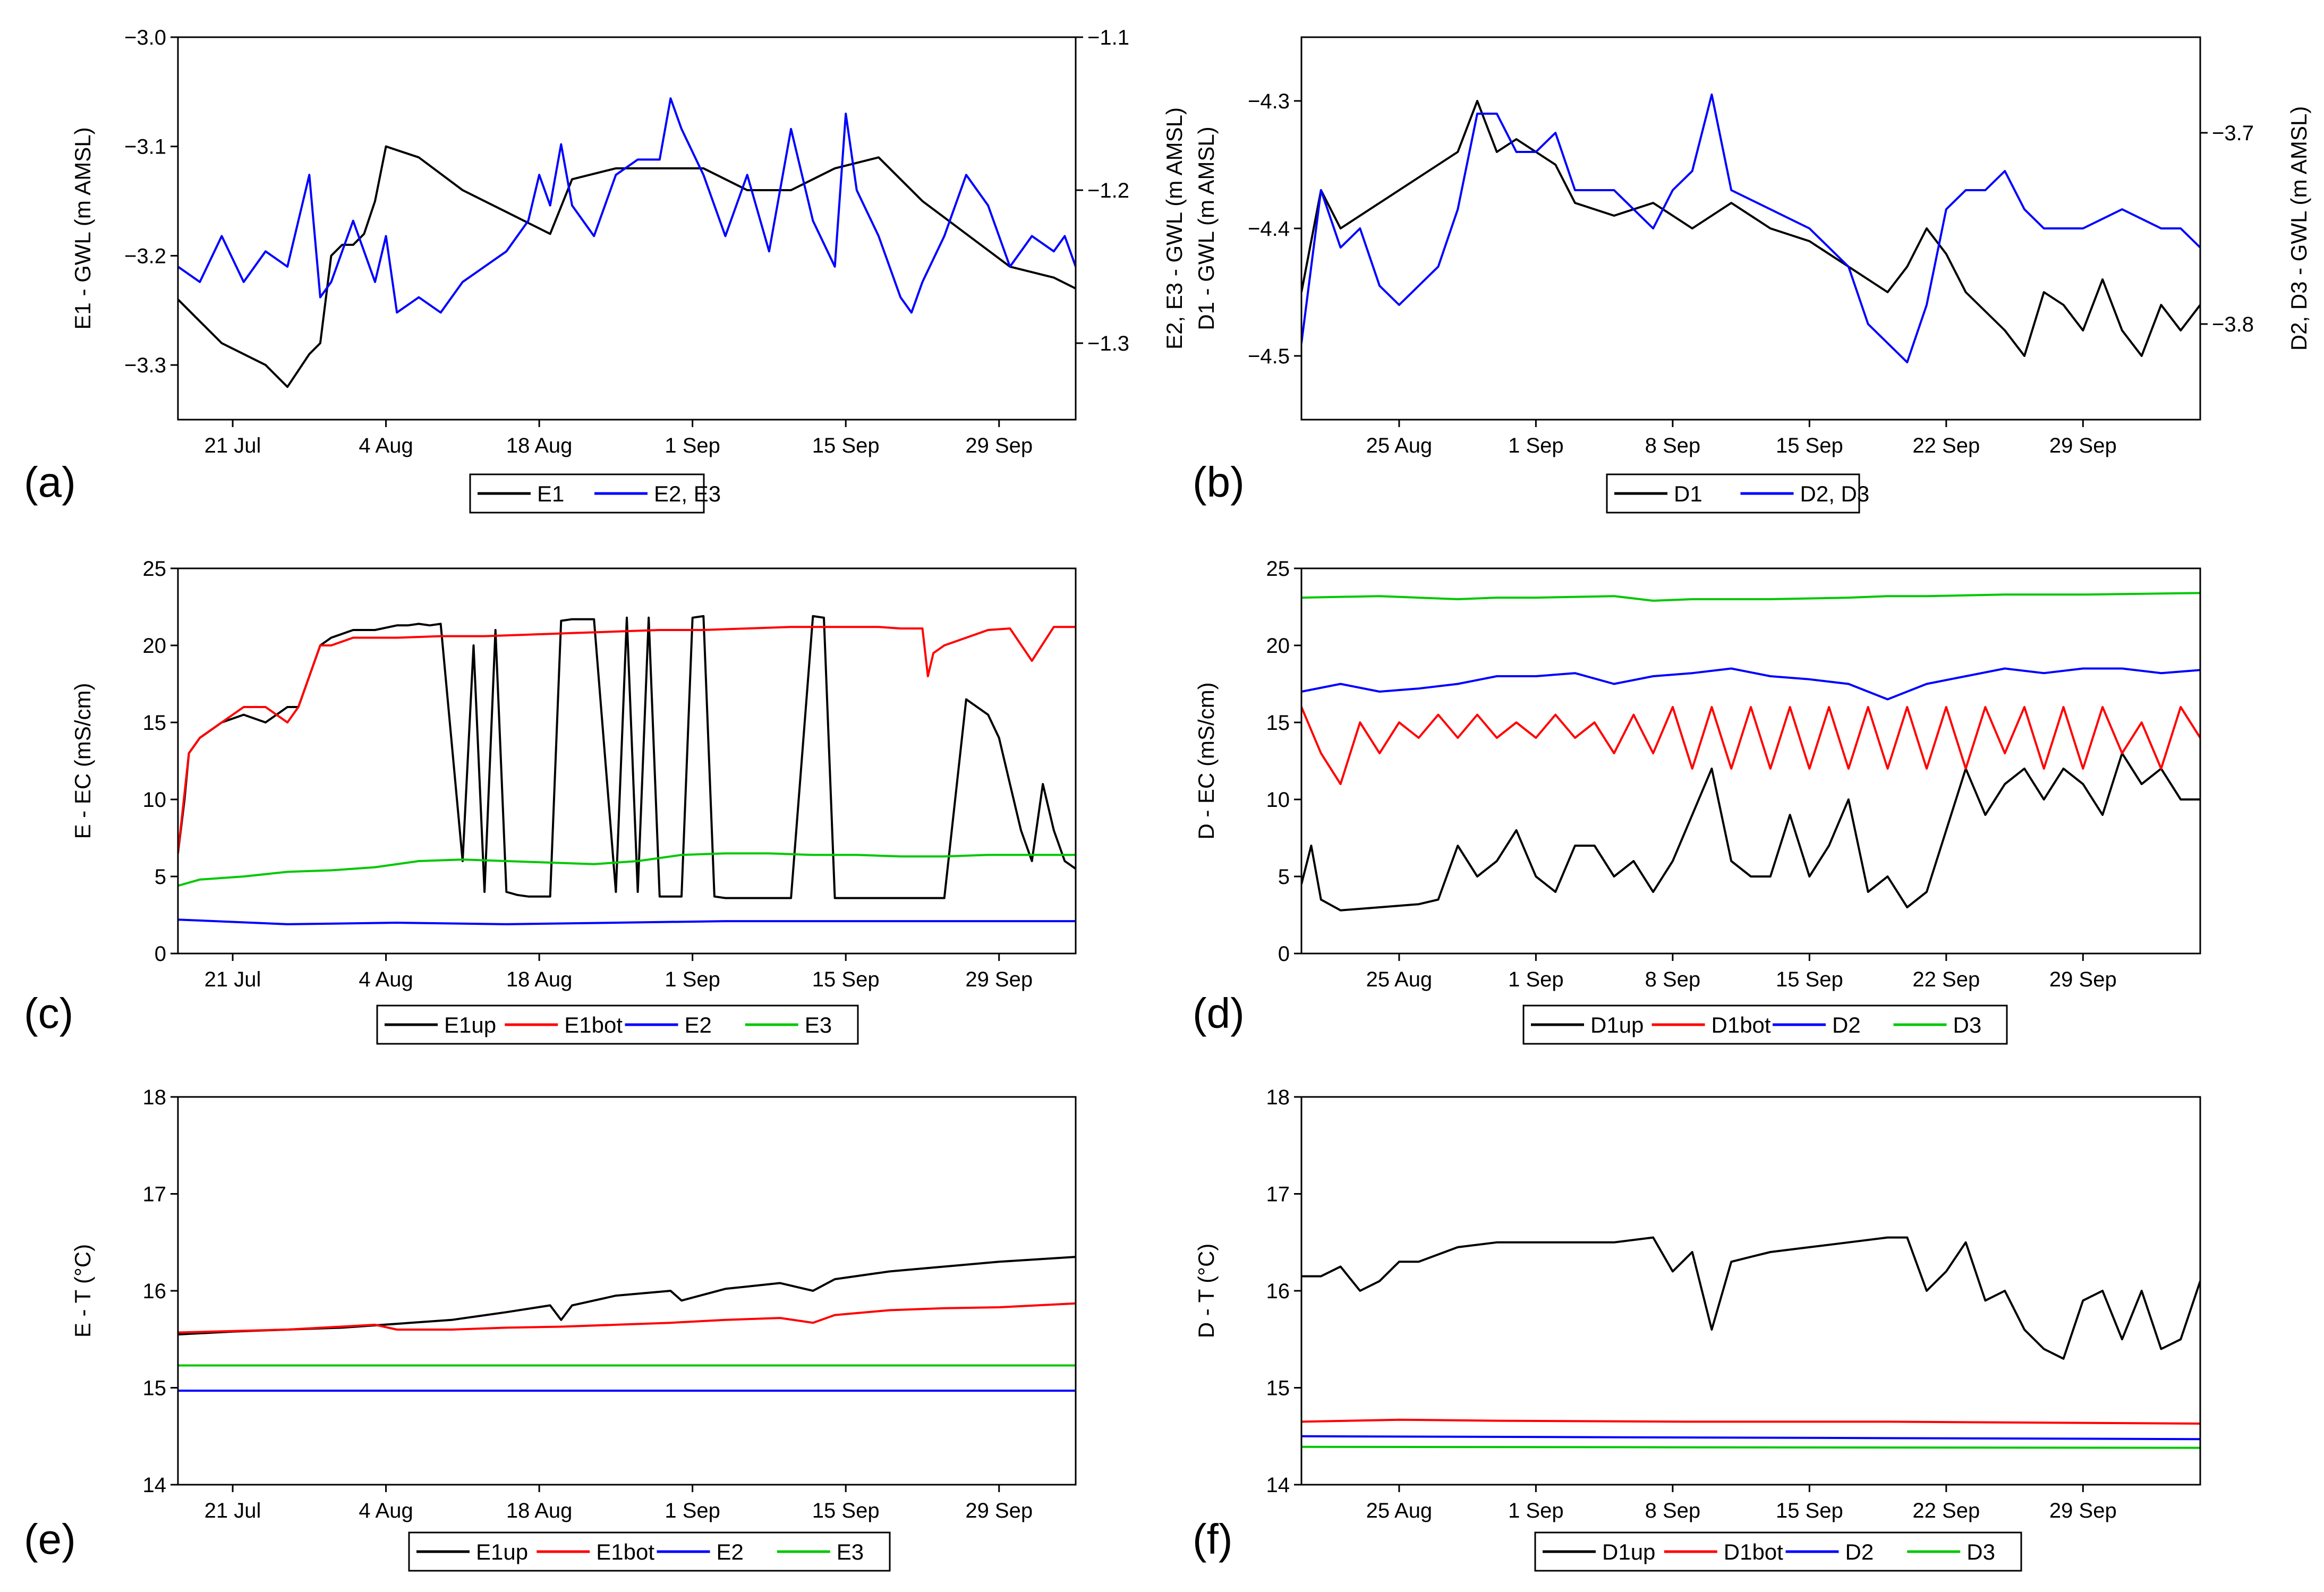 Image resolution: width=2324 pixels, height=1592 pixels. What do you see at coordinates (1206, 761) in the screenshot?
I see `y-axis-title: D - EC (mS/cm)` at bounding box center [1206, 761].